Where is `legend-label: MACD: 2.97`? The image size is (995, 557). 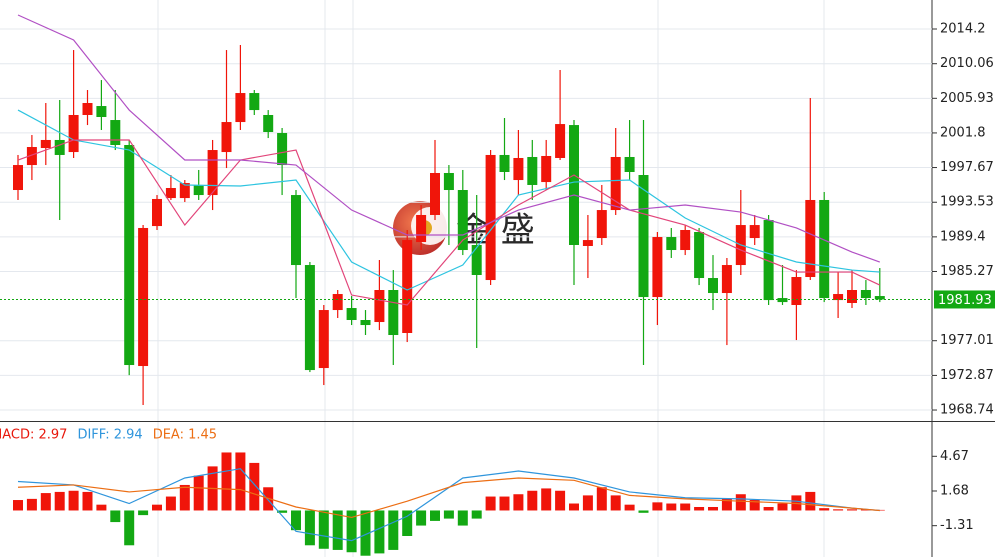 legend-label: MACD: 2.97 is located at coordinates (33, 435).